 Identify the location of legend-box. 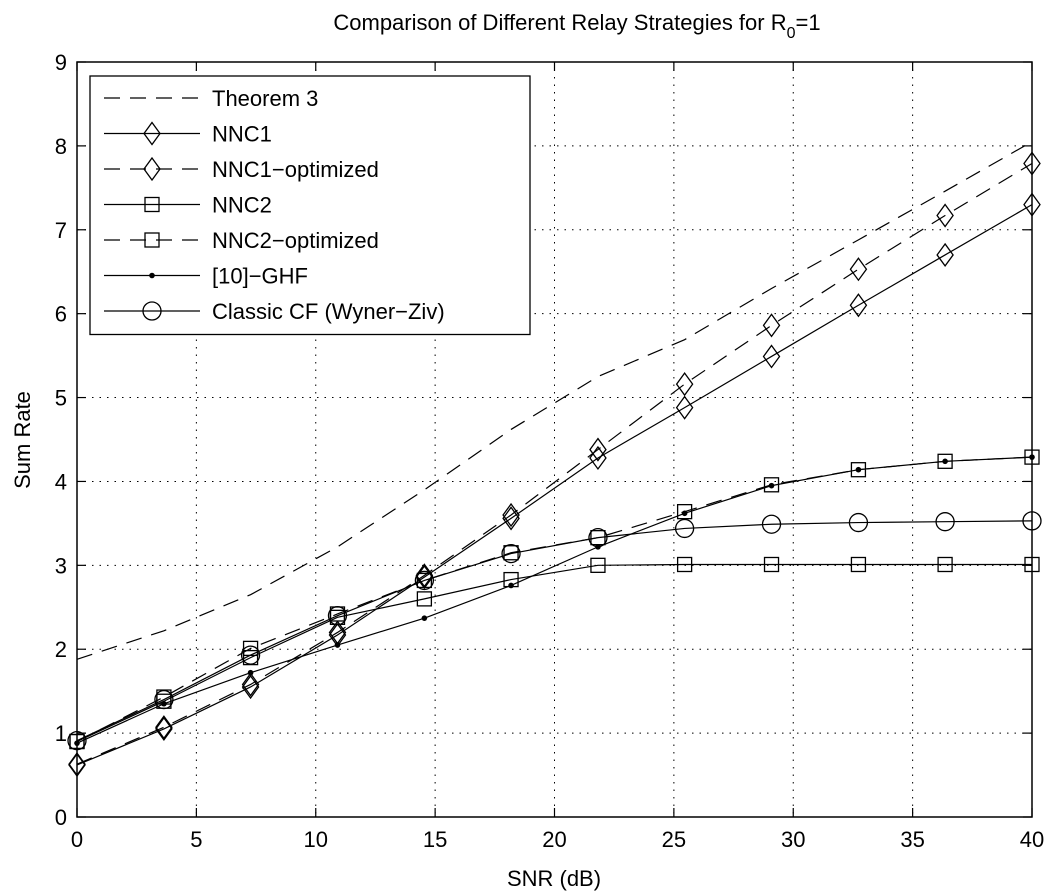
(310, 205).